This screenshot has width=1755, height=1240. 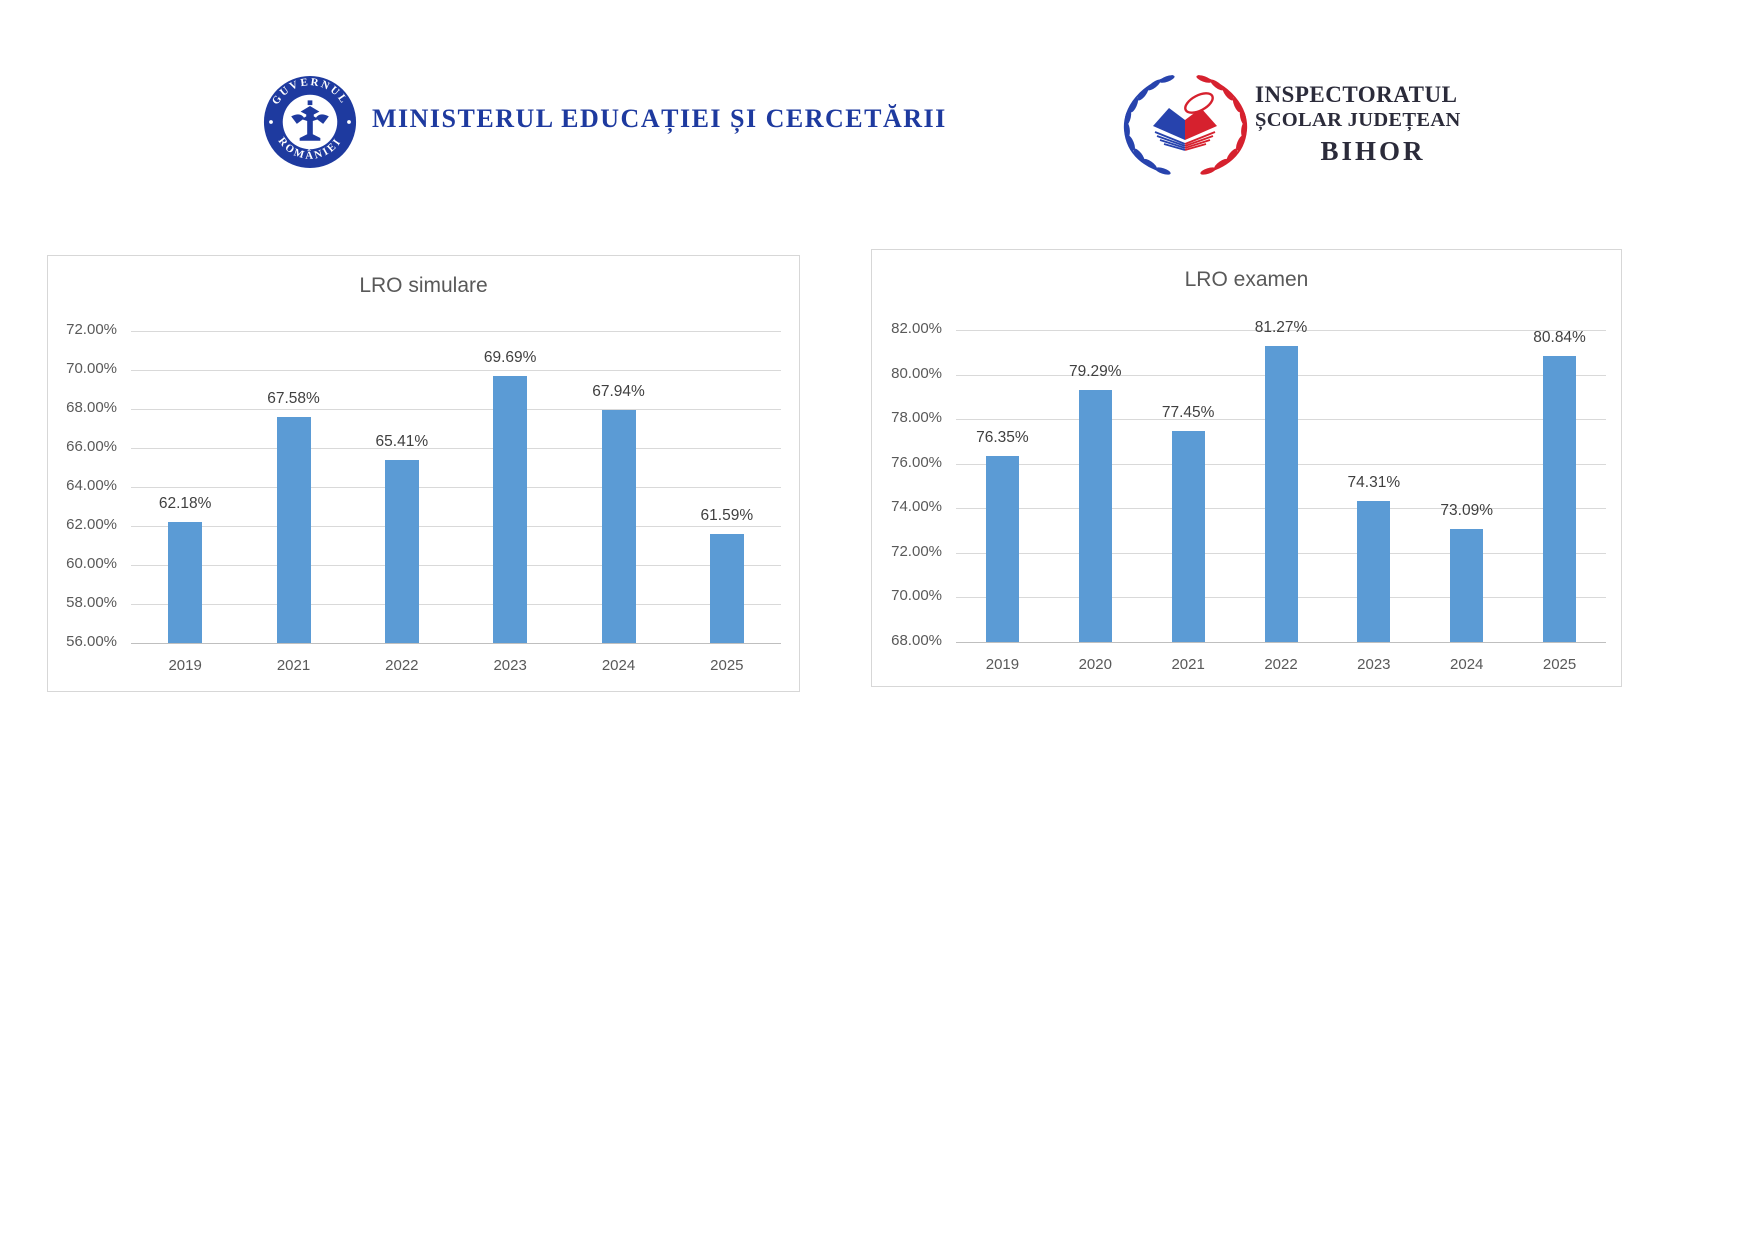 What do you see at coordinates (1246, 279) in the screenshot?
I see `chart-title: LRO examen` at bounding box center [1246, 279].